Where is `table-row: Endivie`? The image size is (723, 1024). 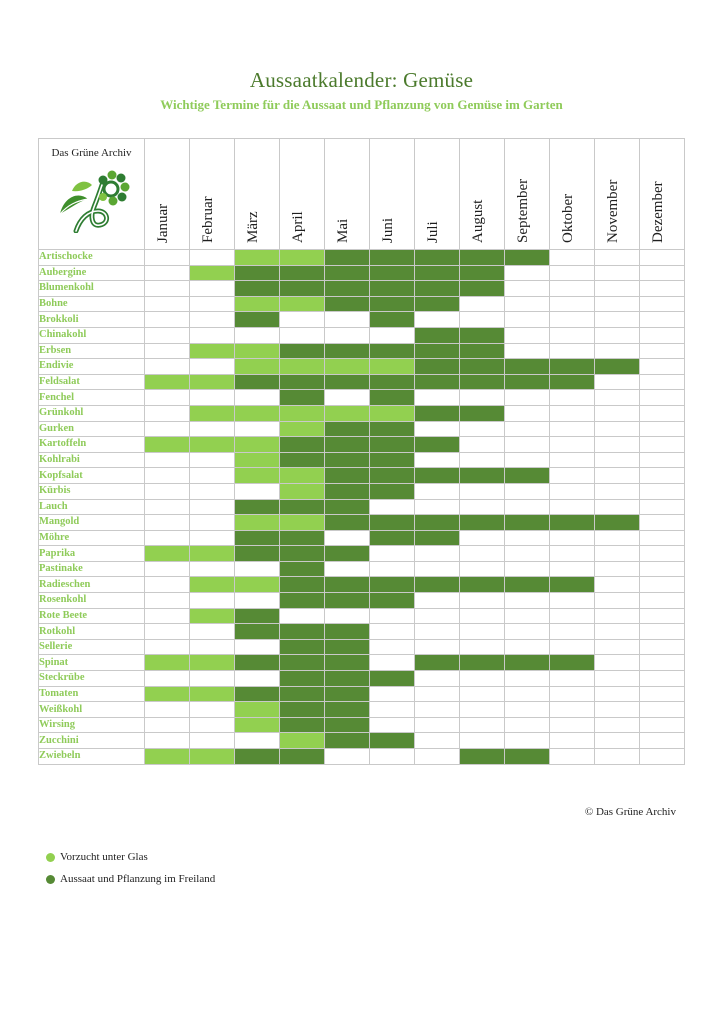 table-row: Endivie is located at coordinates (361, 366).